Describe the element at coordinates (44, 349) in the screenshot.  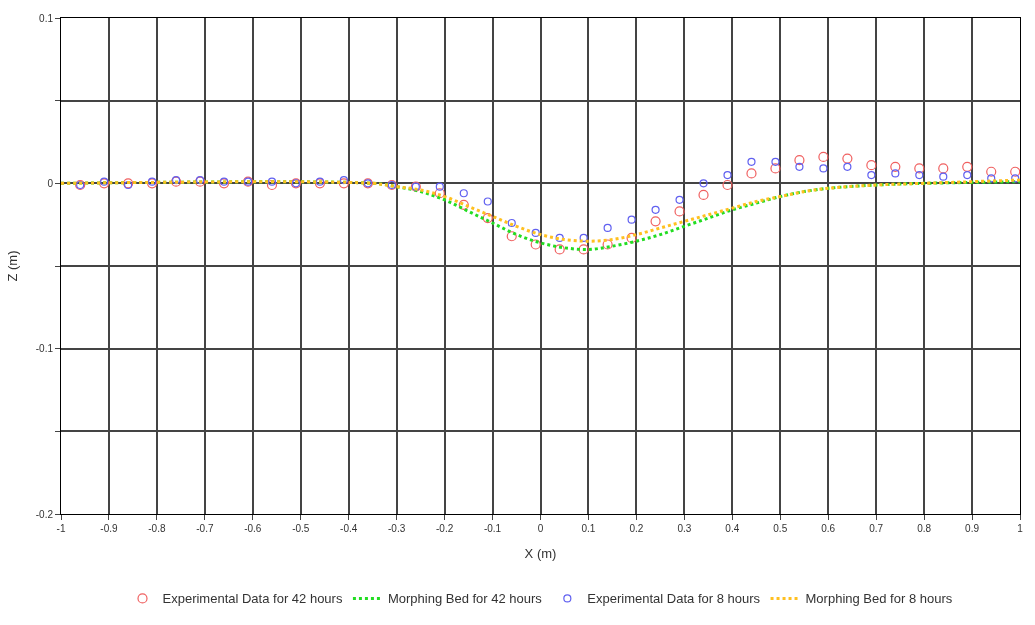
I see `y-tick-label: -0.1` at that location.